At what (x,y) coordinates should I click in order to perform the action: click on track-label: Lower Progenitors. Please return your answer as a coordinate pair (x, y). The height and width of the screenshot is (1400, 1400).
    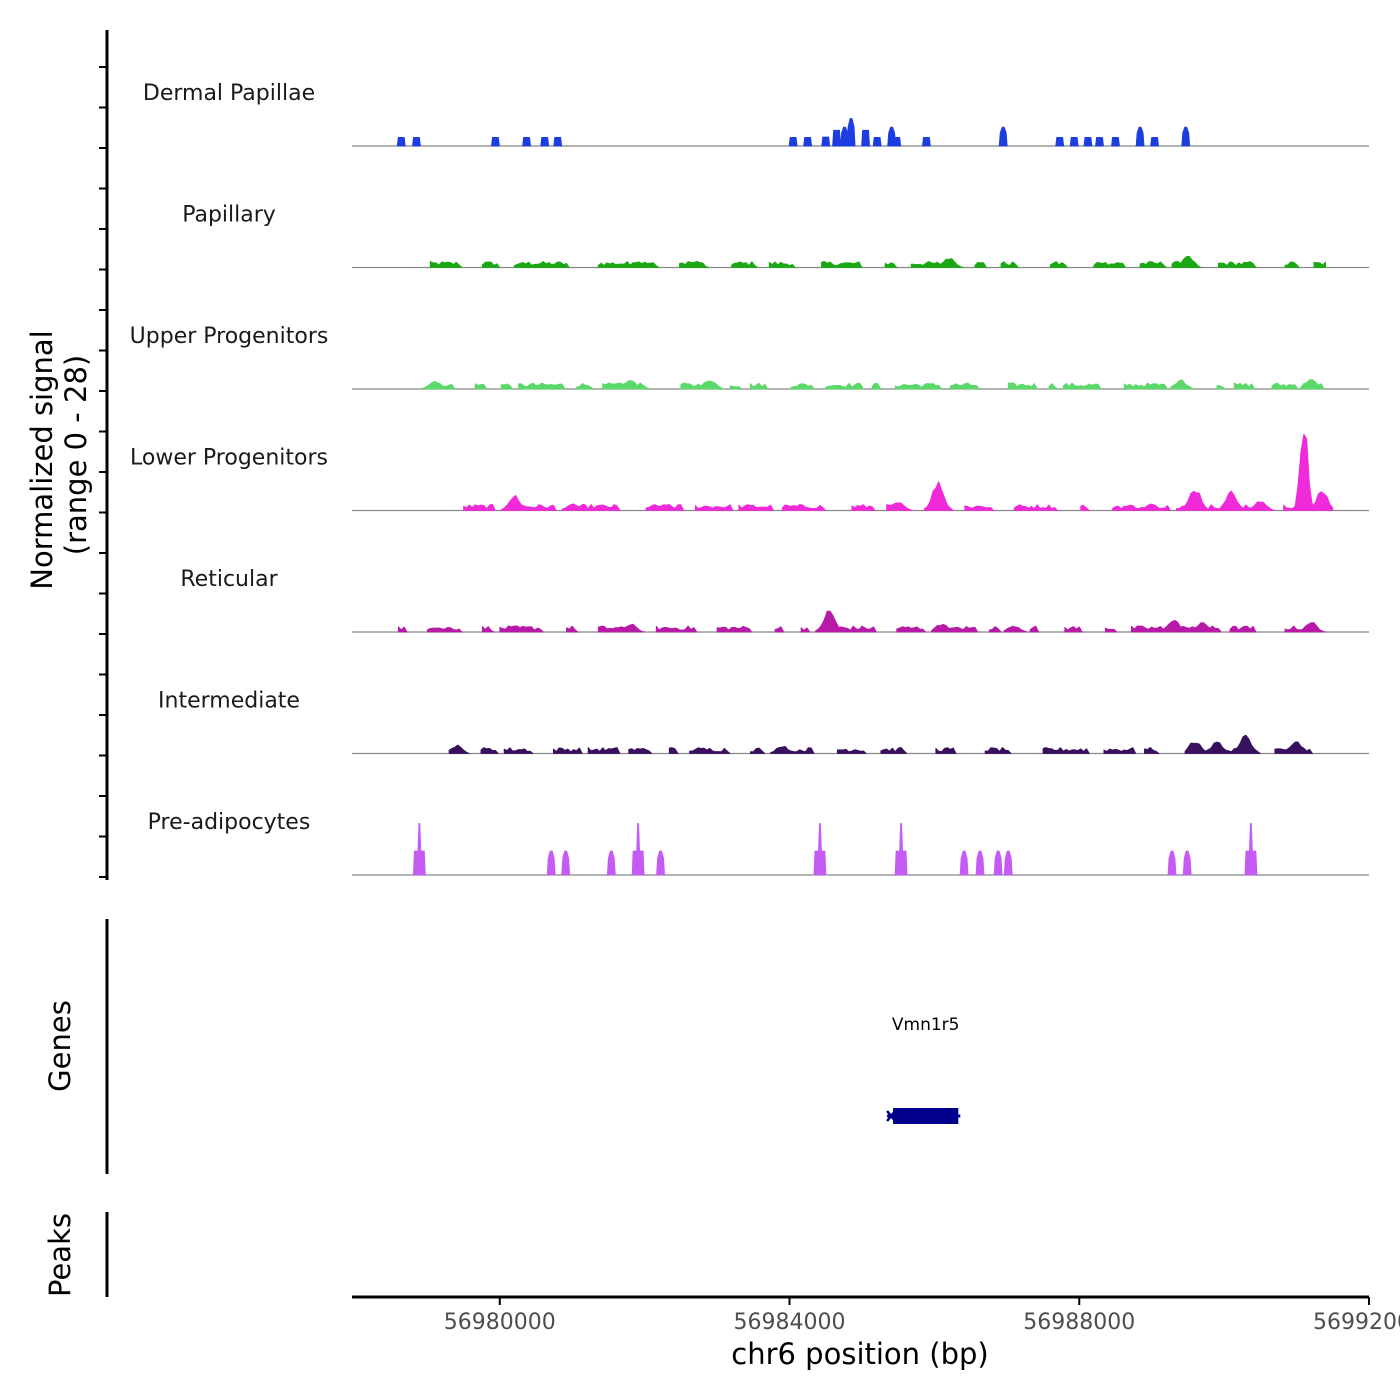
    Looking at the image, I should click on (229, 458).